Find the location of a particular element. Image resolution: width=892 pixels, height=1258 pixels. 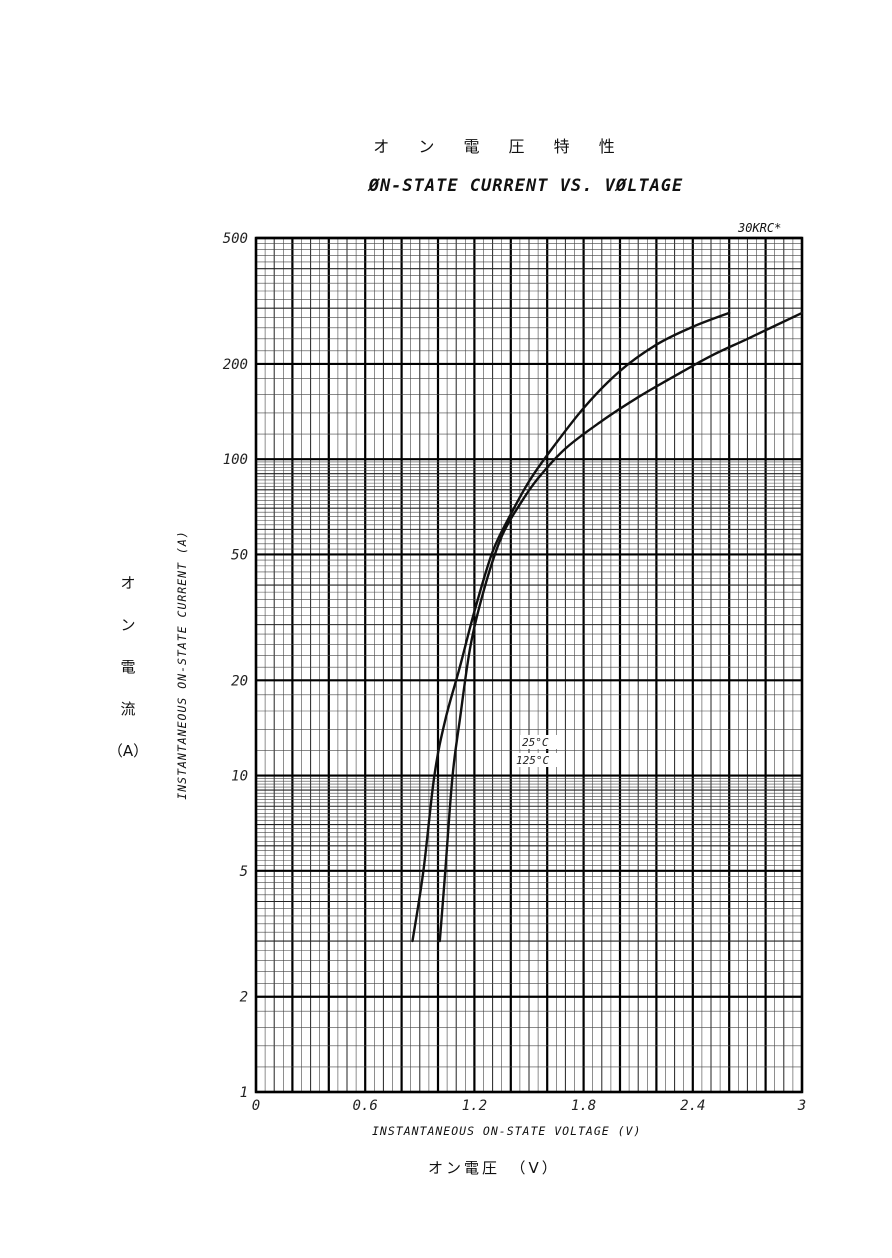

y-tick-label: 10 is located at coordinates (239, 777).